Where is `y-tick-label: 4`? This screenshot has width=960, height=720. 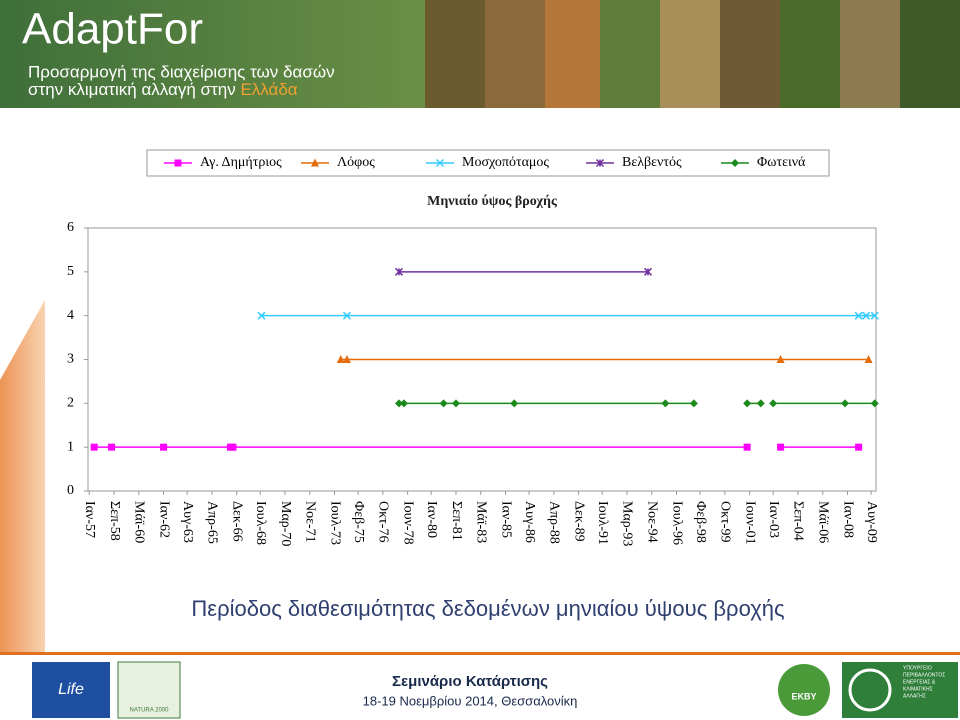 y-tick-label: 4 is located at coordinates (70, 315).